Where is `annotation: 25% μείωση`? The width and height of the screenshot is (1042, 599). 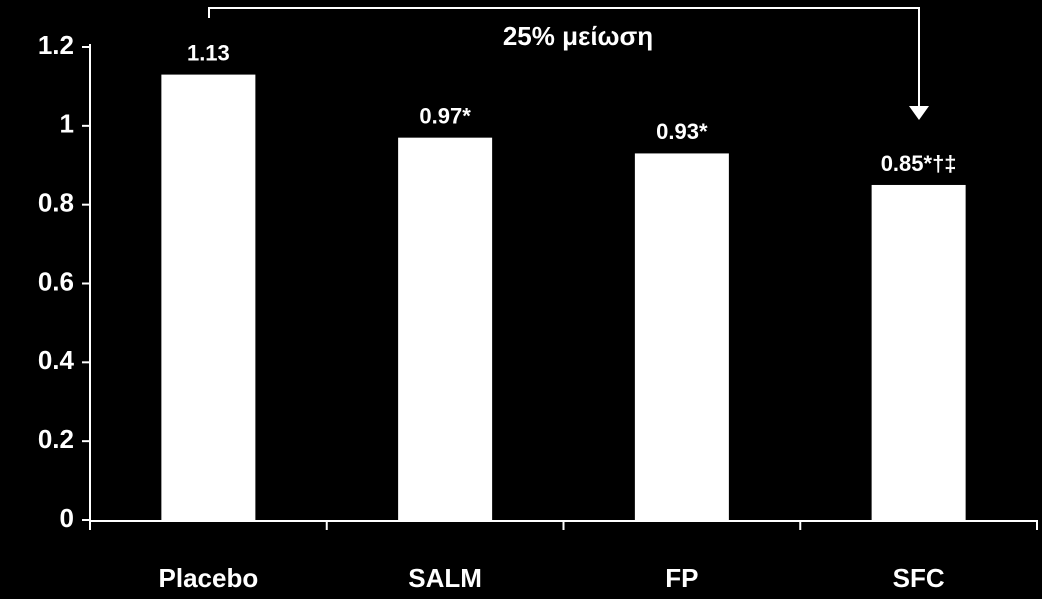 annotation: 25% μείωση is located at coordinates (578, 36).